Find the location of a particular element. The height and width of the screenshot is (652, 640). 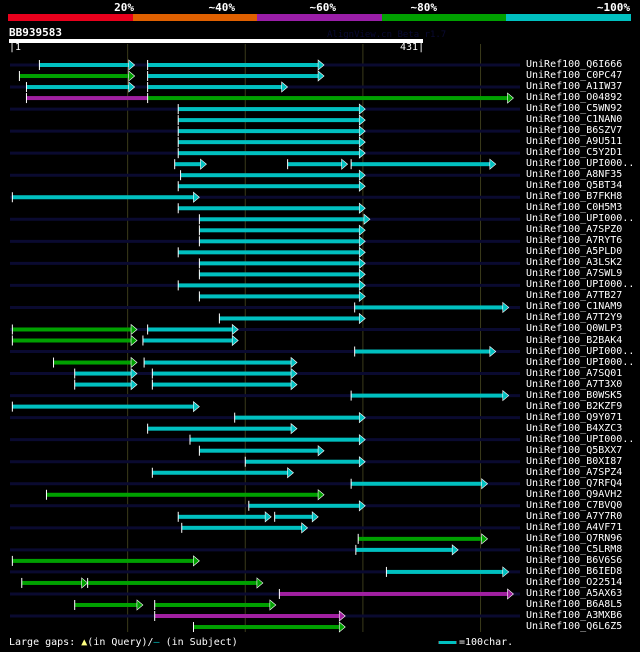

hit-label: UniRef100_A7Y7R0 is located at coordinates (574, 516).